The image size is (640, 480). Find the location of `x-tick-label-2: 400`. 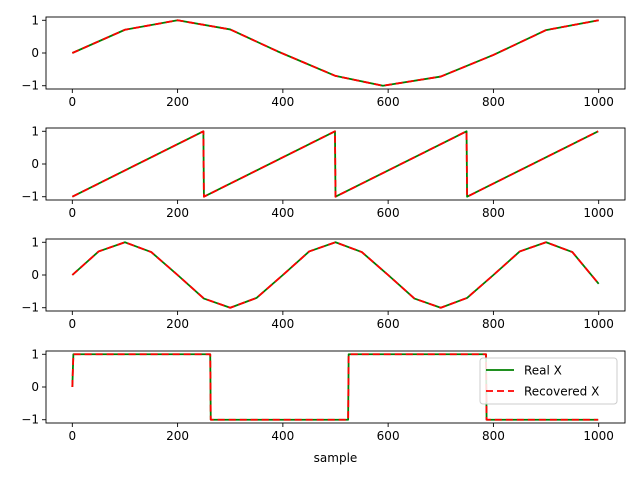

x-tick-label-2: 400 is located at coordinates (282, 213).